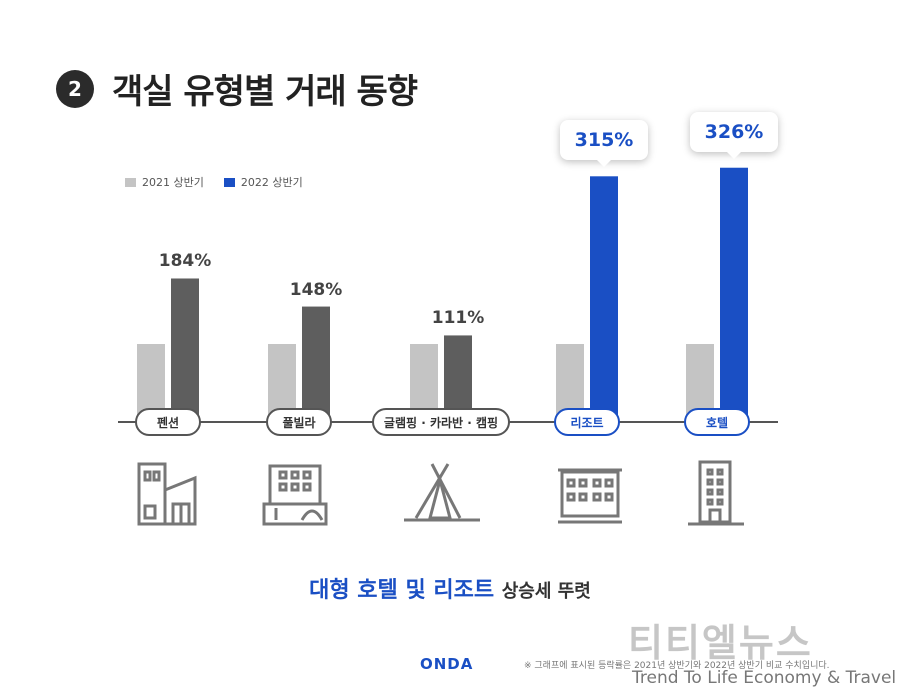 Image resolution: width=900 pixels, height=694 pixels. What do you see at coordinates (130, 182) in the screenshot?
I see `legend-swatch-2021` at bounding box center [130, 182].